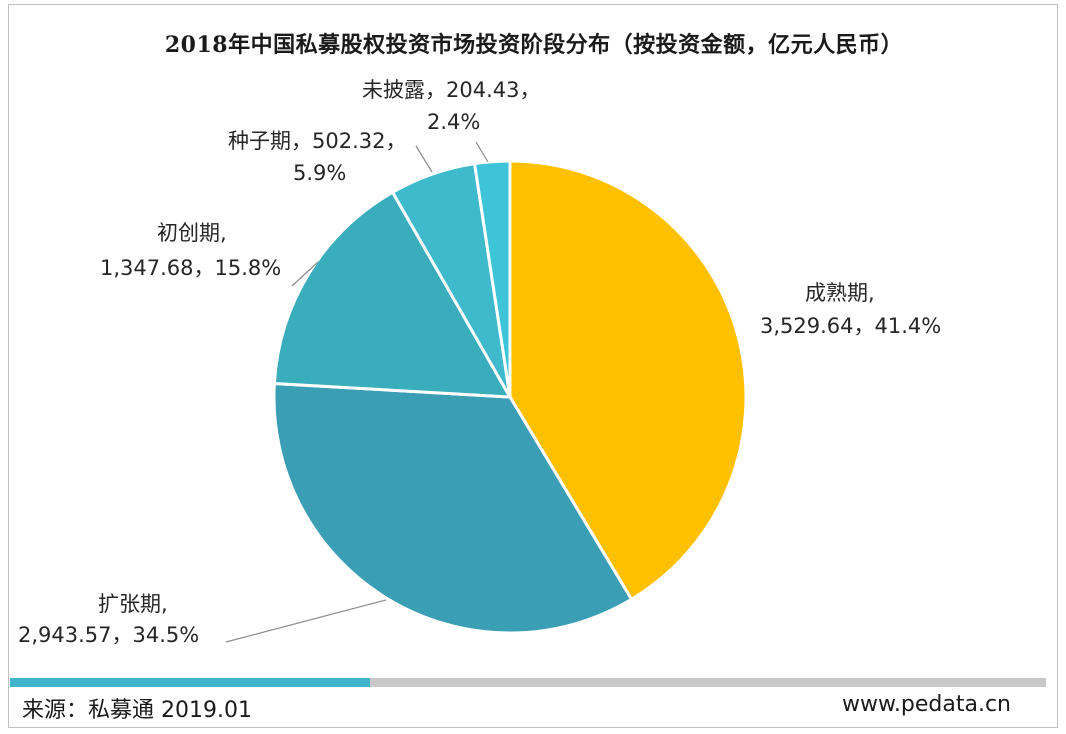  What do you see at coordinates (840, 293) in the screenshot?
I see `slice-label-name-0: 成熟期,` at bounding box center [840, 293].